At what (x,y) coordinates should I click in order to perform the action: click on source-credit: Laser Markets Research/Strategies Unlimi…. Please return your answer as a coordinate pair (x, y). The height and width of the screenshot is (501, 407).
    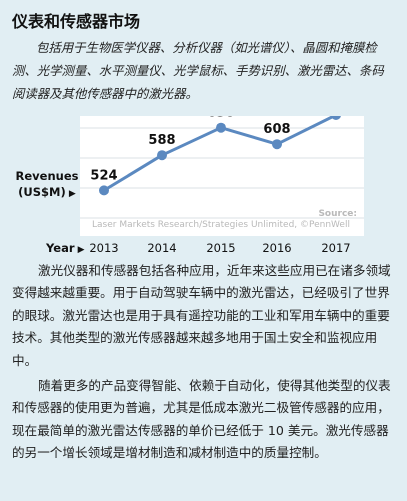
    Looking at the image, I should click on (221, 225).